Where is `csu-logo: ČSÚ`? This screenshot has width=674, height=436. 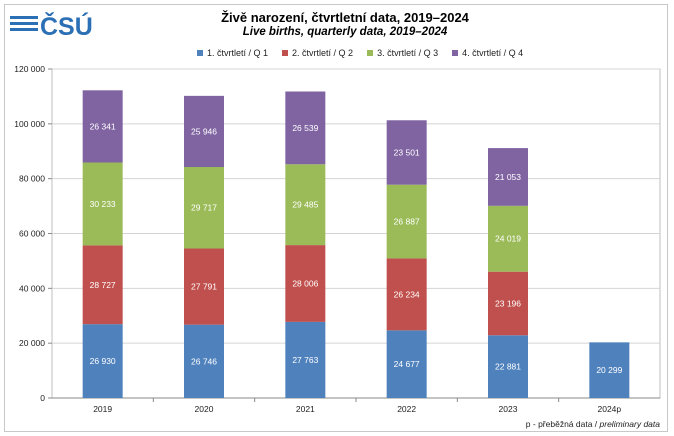
csu-logo: ČSÚ is located at coordinates (70, 24).